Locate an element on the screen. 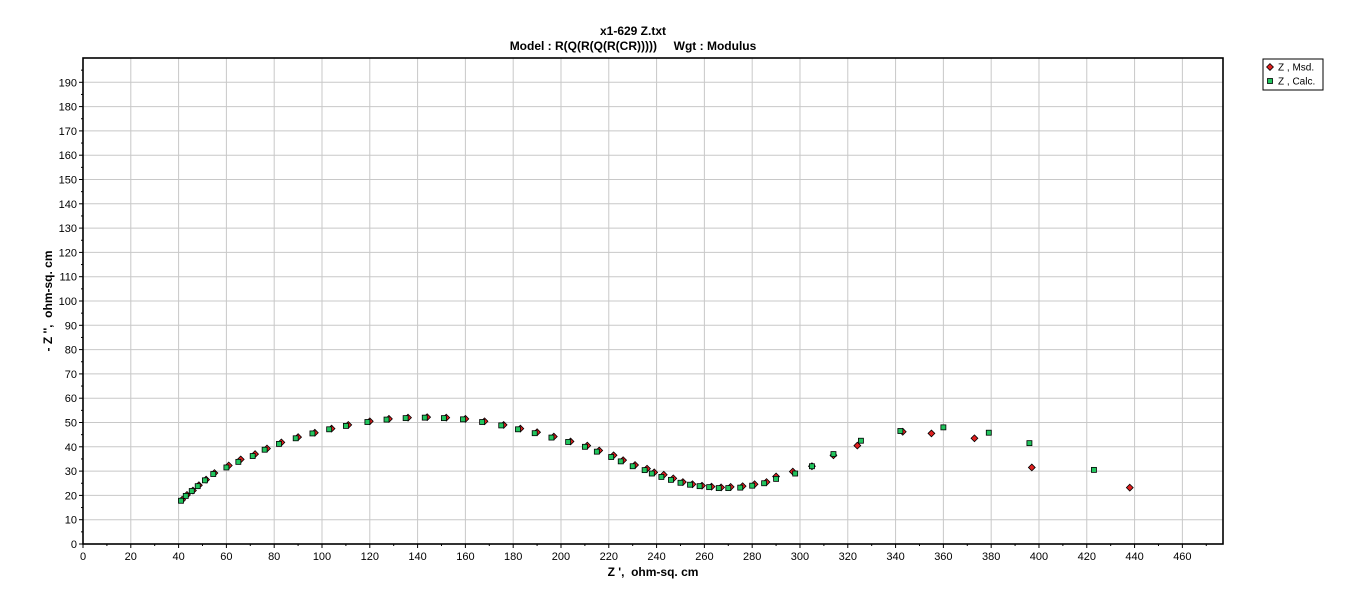 This screenshot has width=1366, height=603. y-tick-label: 70 is located at coordinates (71, 375).